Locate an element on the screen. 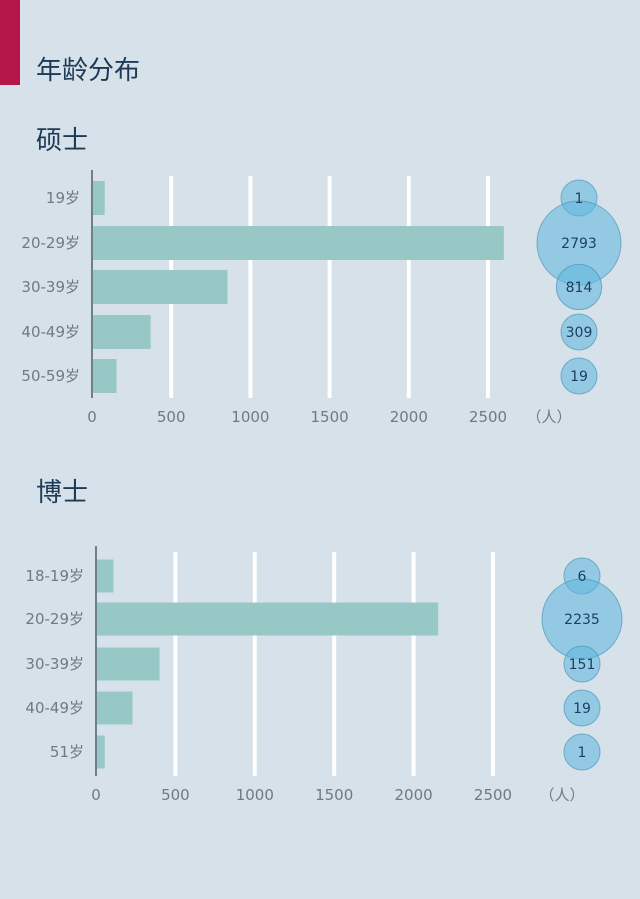 This screenshot has height=899, width=640. section-title-phd: 博士 is located at coordinates (62, 493).